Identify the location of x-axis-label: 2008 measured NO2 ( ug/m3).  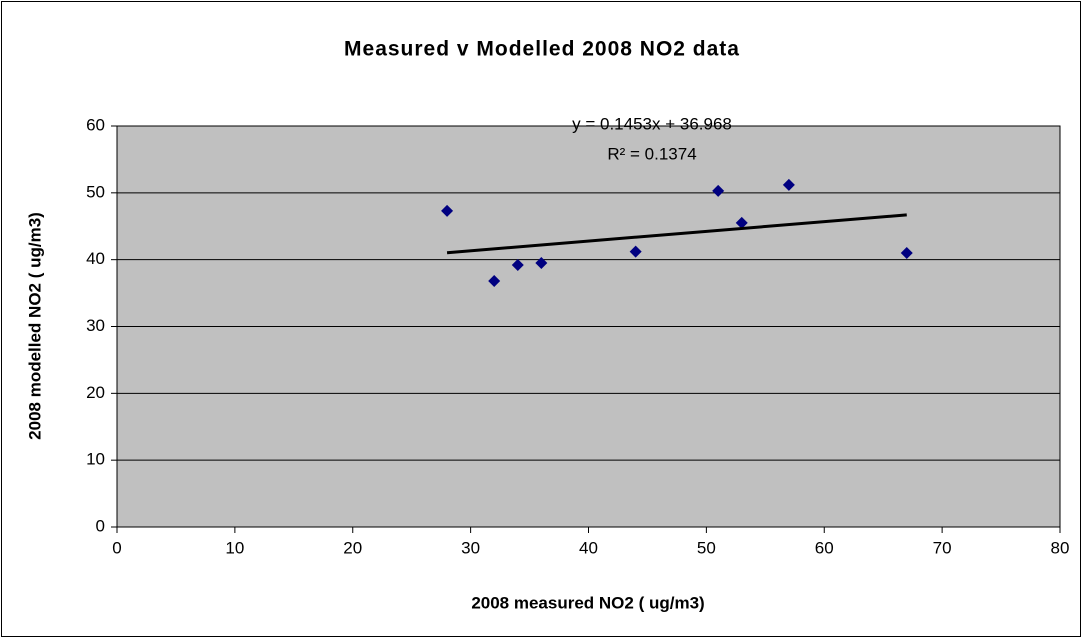
(587, 602).